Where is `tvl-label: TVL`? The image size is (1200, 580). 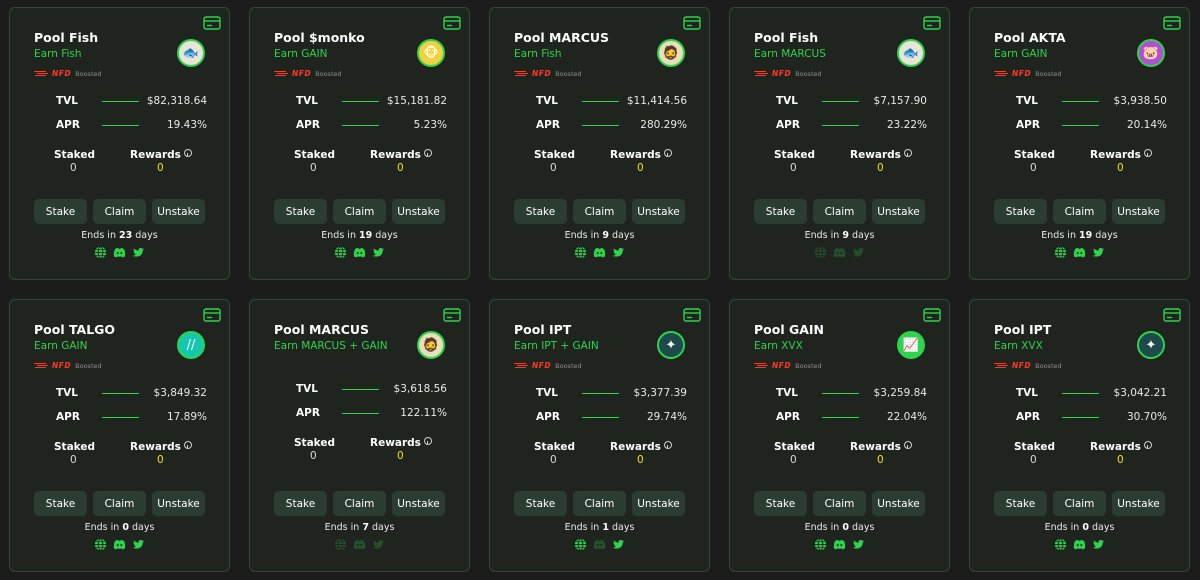 tvl-label: TVL is located at coordinates (1027, 101).